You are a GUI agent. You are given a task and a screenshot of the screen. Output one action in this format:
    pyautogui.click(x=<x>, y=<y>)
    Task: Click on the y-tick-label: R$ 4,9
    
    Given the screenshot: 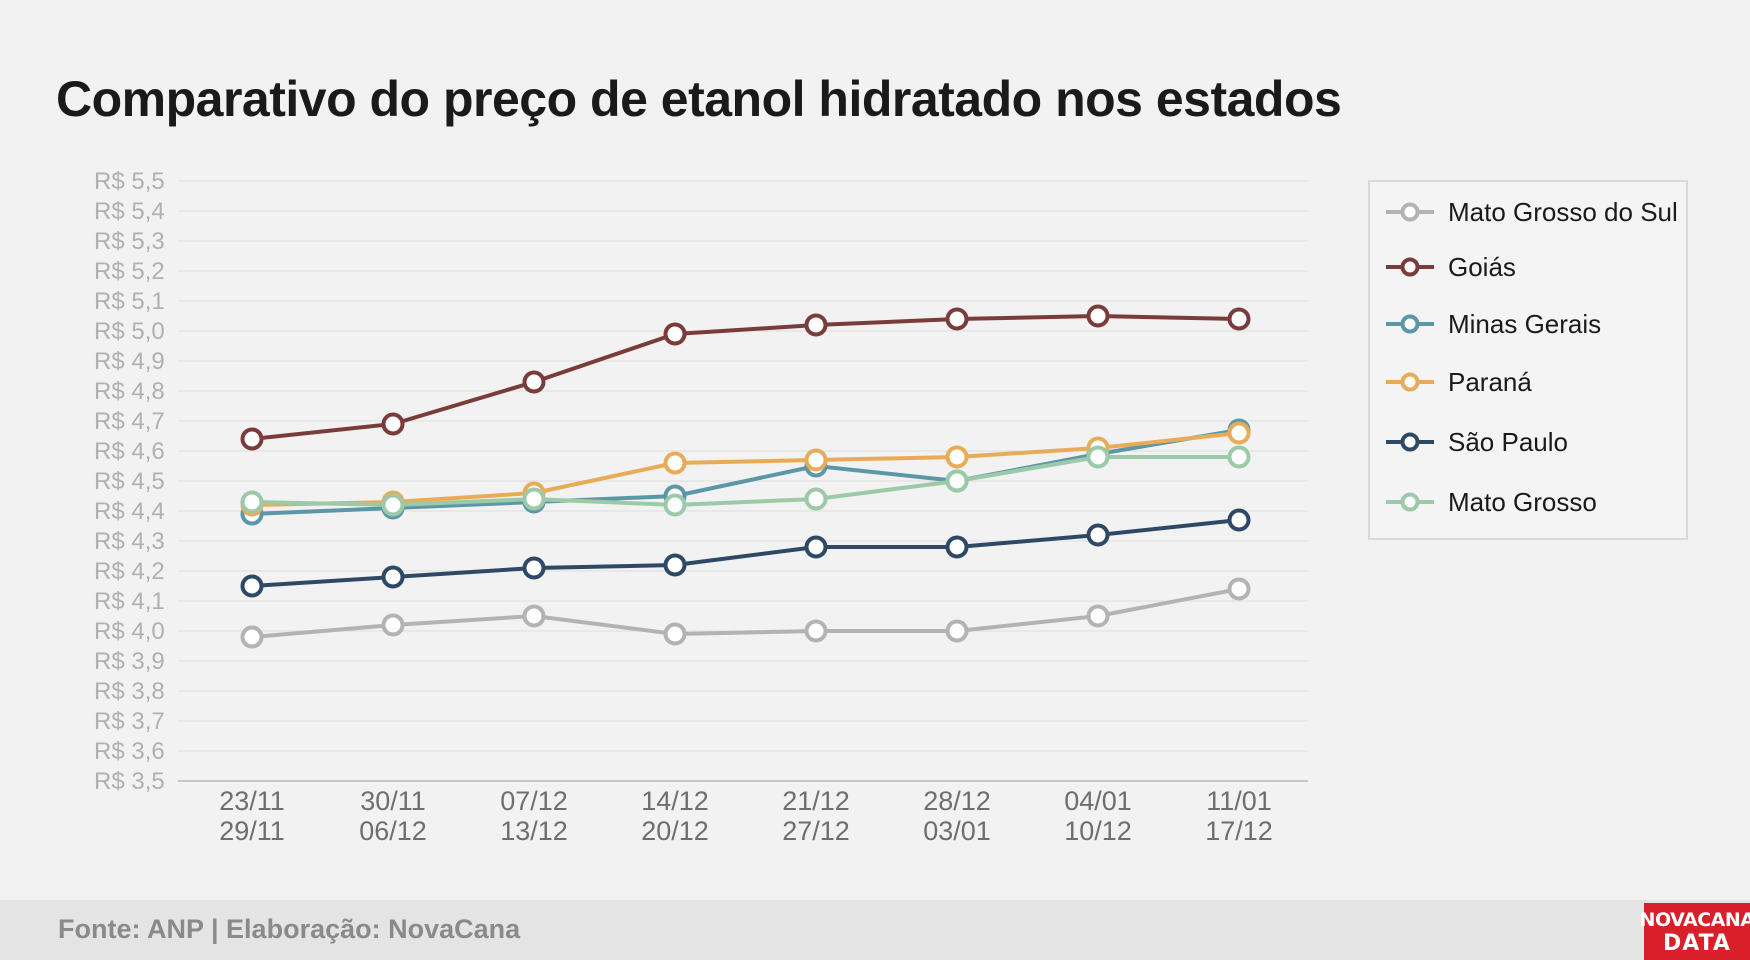 What is the action you would take?
    pyautogui.click(x=129, y=361)
    